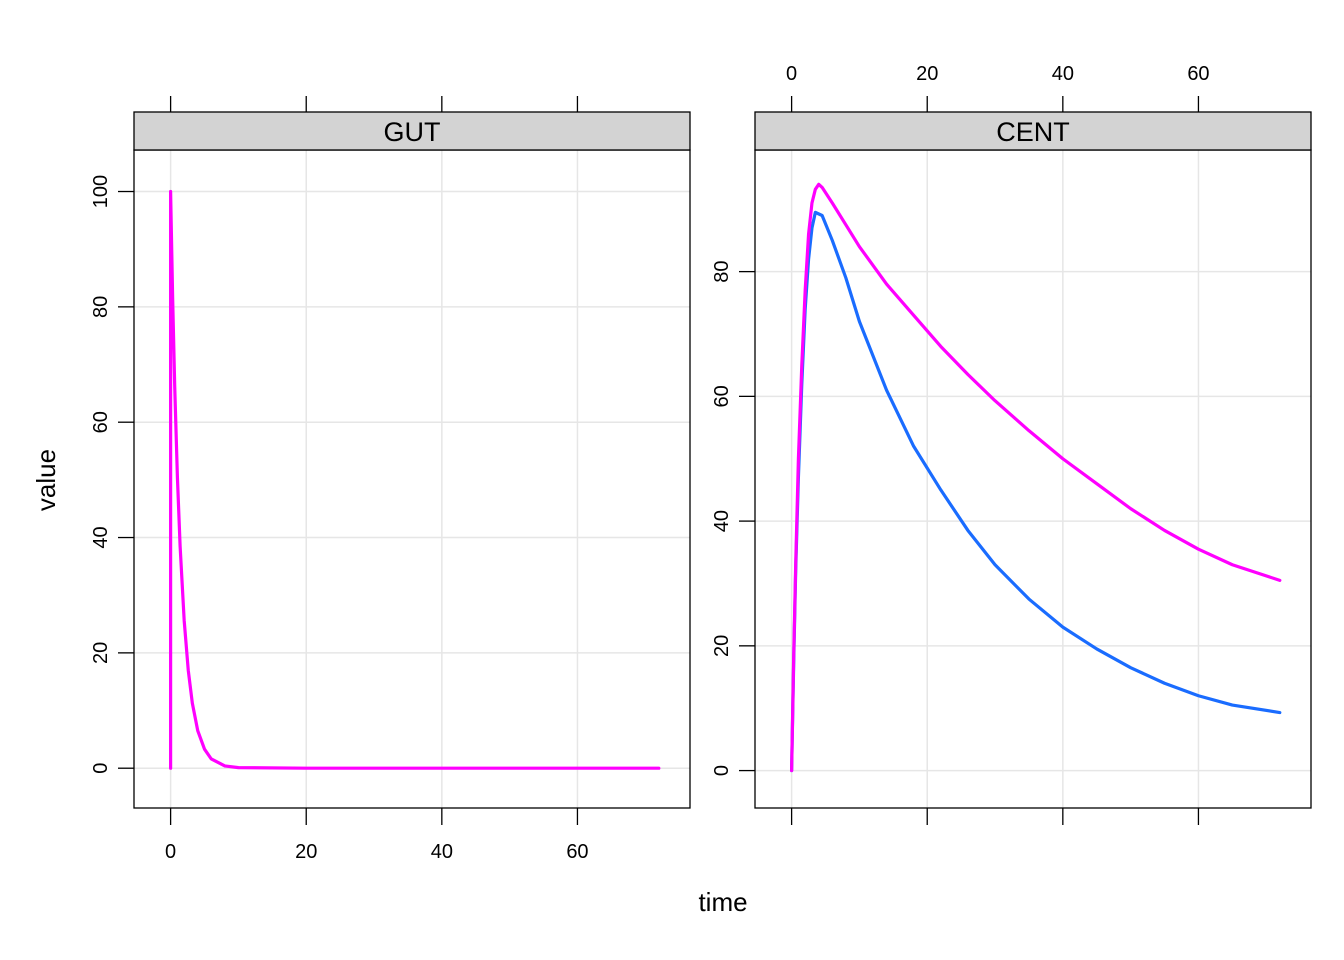 The image size is (1344, 960). Describe the element at coordinates (722, 902) in the screenshot. I see `x-axis-title: time` at that location.